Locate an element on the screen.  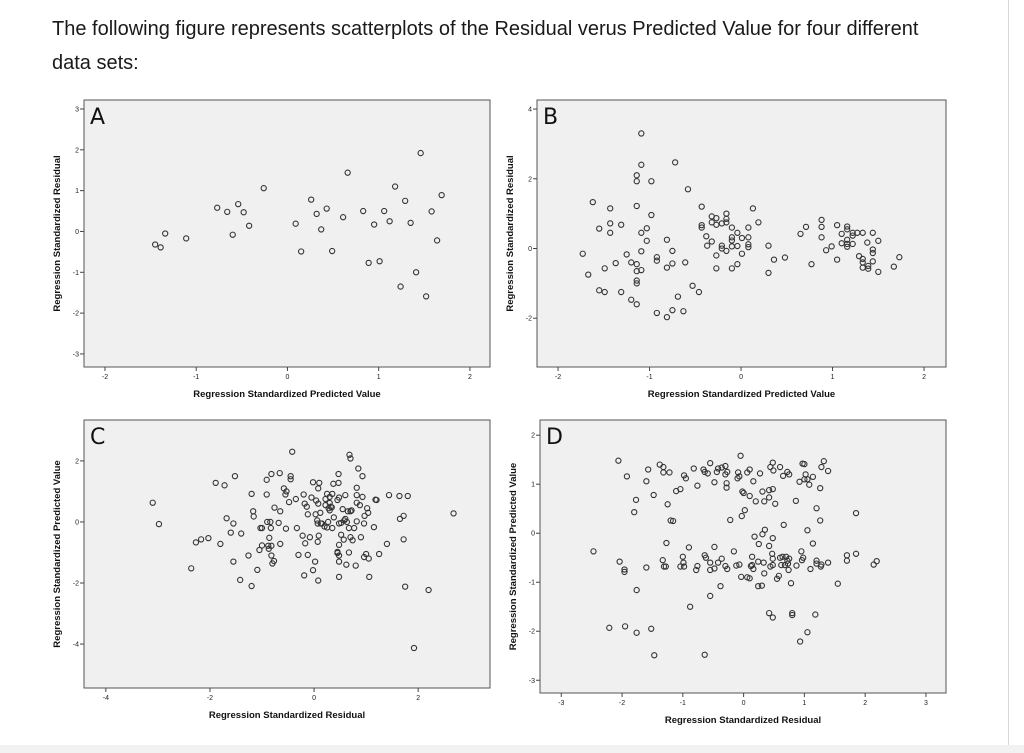
y-axis-label: Regression Standardized Predicted Value is located at coordinates (513, 556).